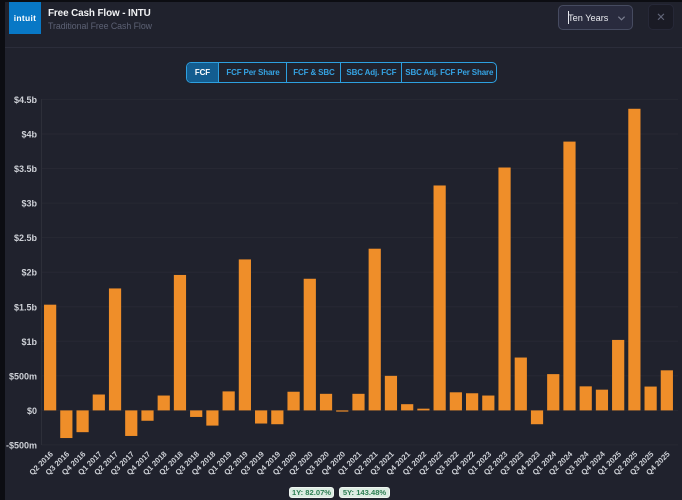 The width and height of the screenshot is (682, 500). Describe the element at coordinates (29, 204) in the screenshot. I see `svg-text: $3b` at that location.